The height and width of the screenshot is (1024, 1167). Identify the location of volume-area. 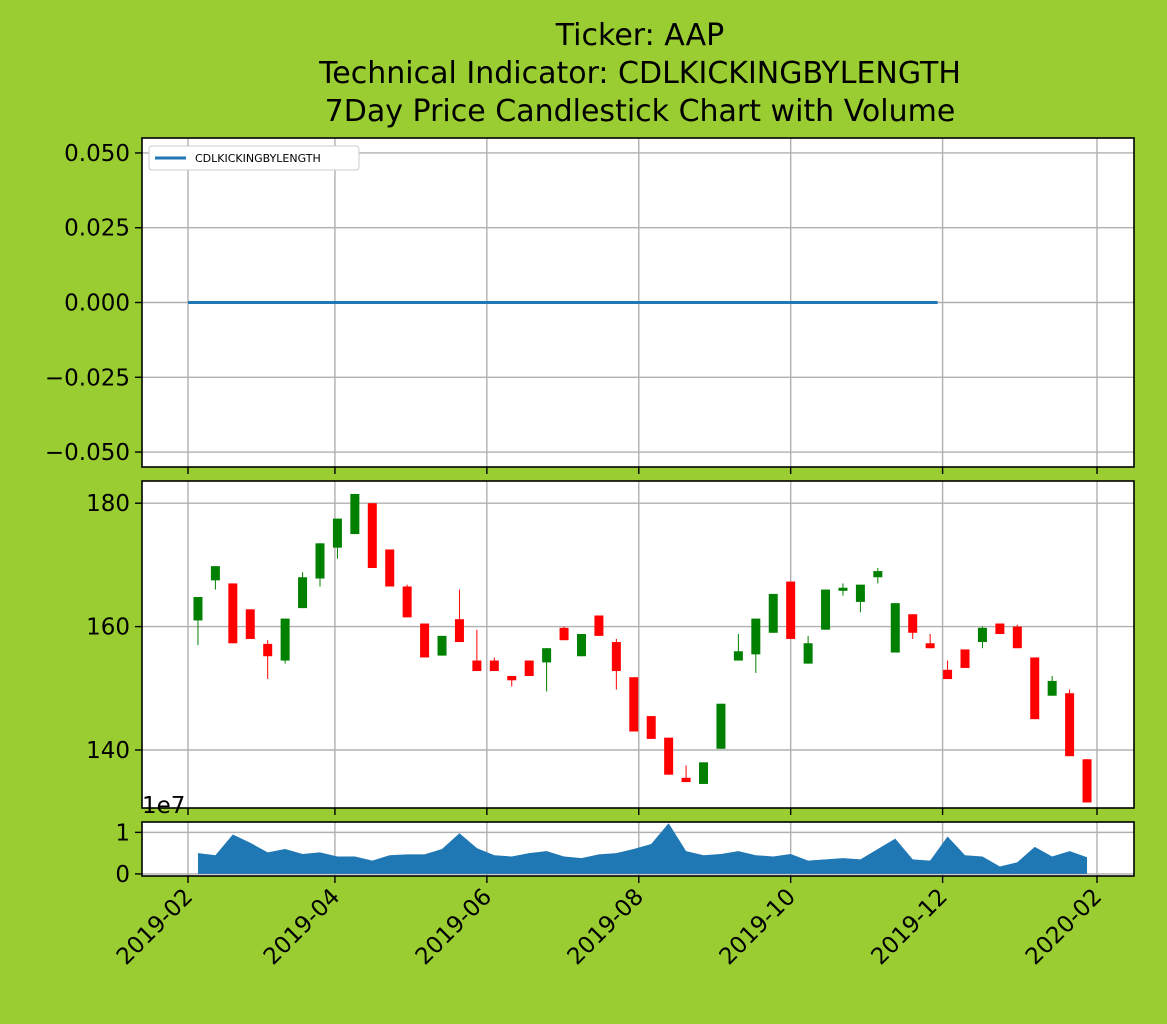
(642, 848).